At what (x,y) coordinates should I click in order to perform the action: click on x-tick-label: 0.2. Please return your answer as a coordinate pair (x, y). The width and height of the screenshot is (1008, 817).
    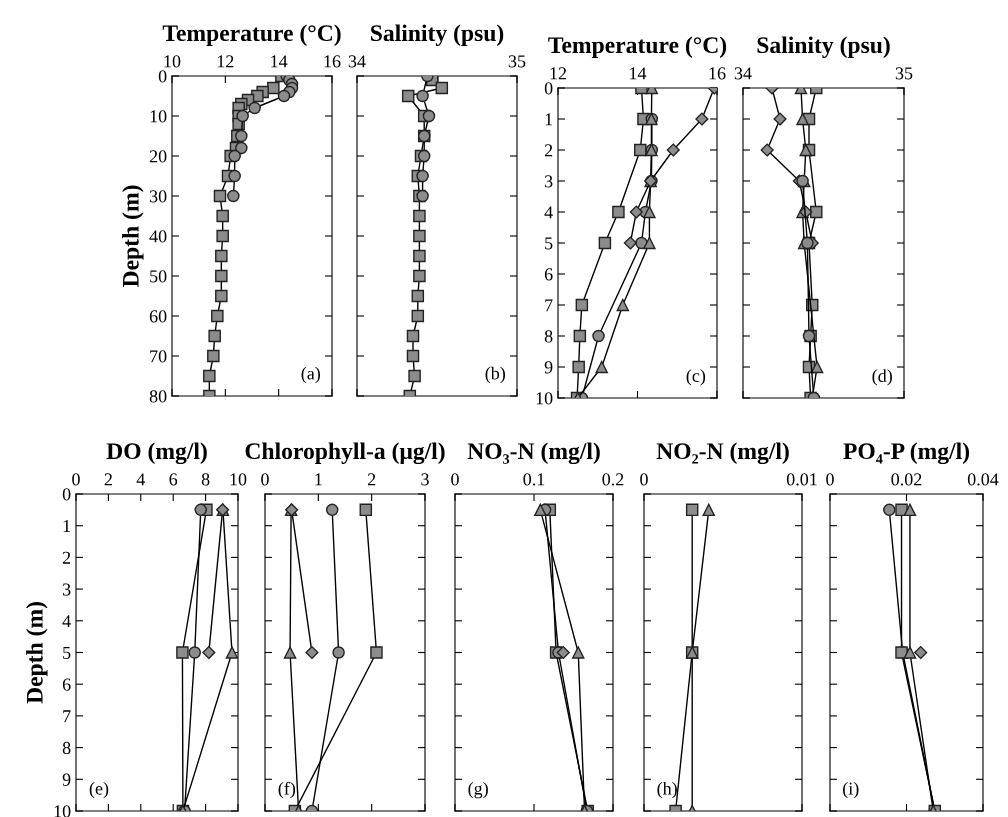
    Looking at the image, I should click on (613, 479).